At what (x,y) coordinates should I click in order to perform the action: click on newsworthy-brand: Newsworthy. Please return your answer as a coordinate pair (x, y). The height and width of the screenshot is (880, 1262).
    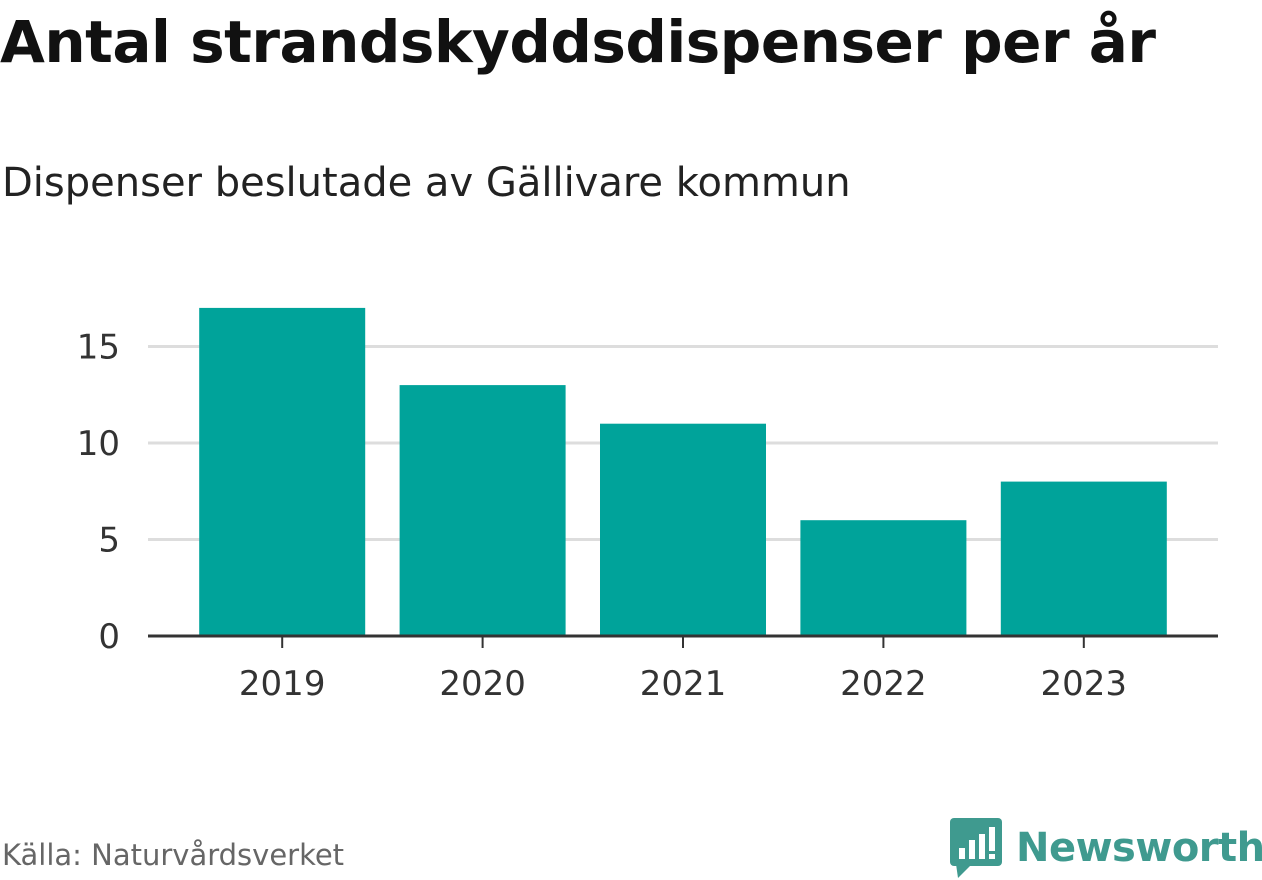
    Looking at the image, I should click on (1106, 848).